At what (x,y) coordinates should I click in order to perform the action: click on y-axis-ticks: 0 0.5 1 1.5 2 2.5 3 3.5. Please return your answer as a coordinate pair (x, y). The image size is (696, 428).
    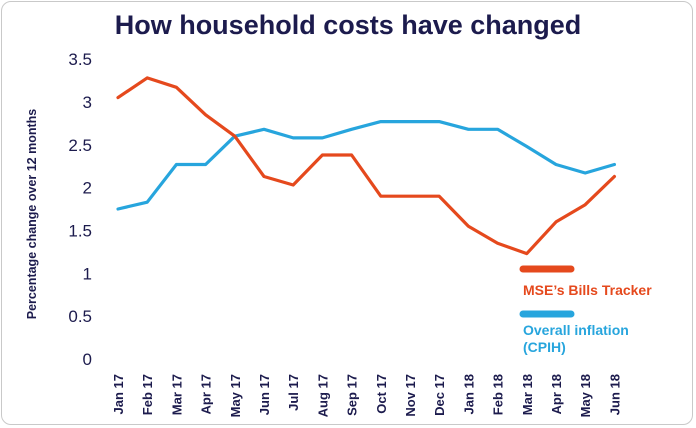
    Looking at the image, I should click on (80, 209).